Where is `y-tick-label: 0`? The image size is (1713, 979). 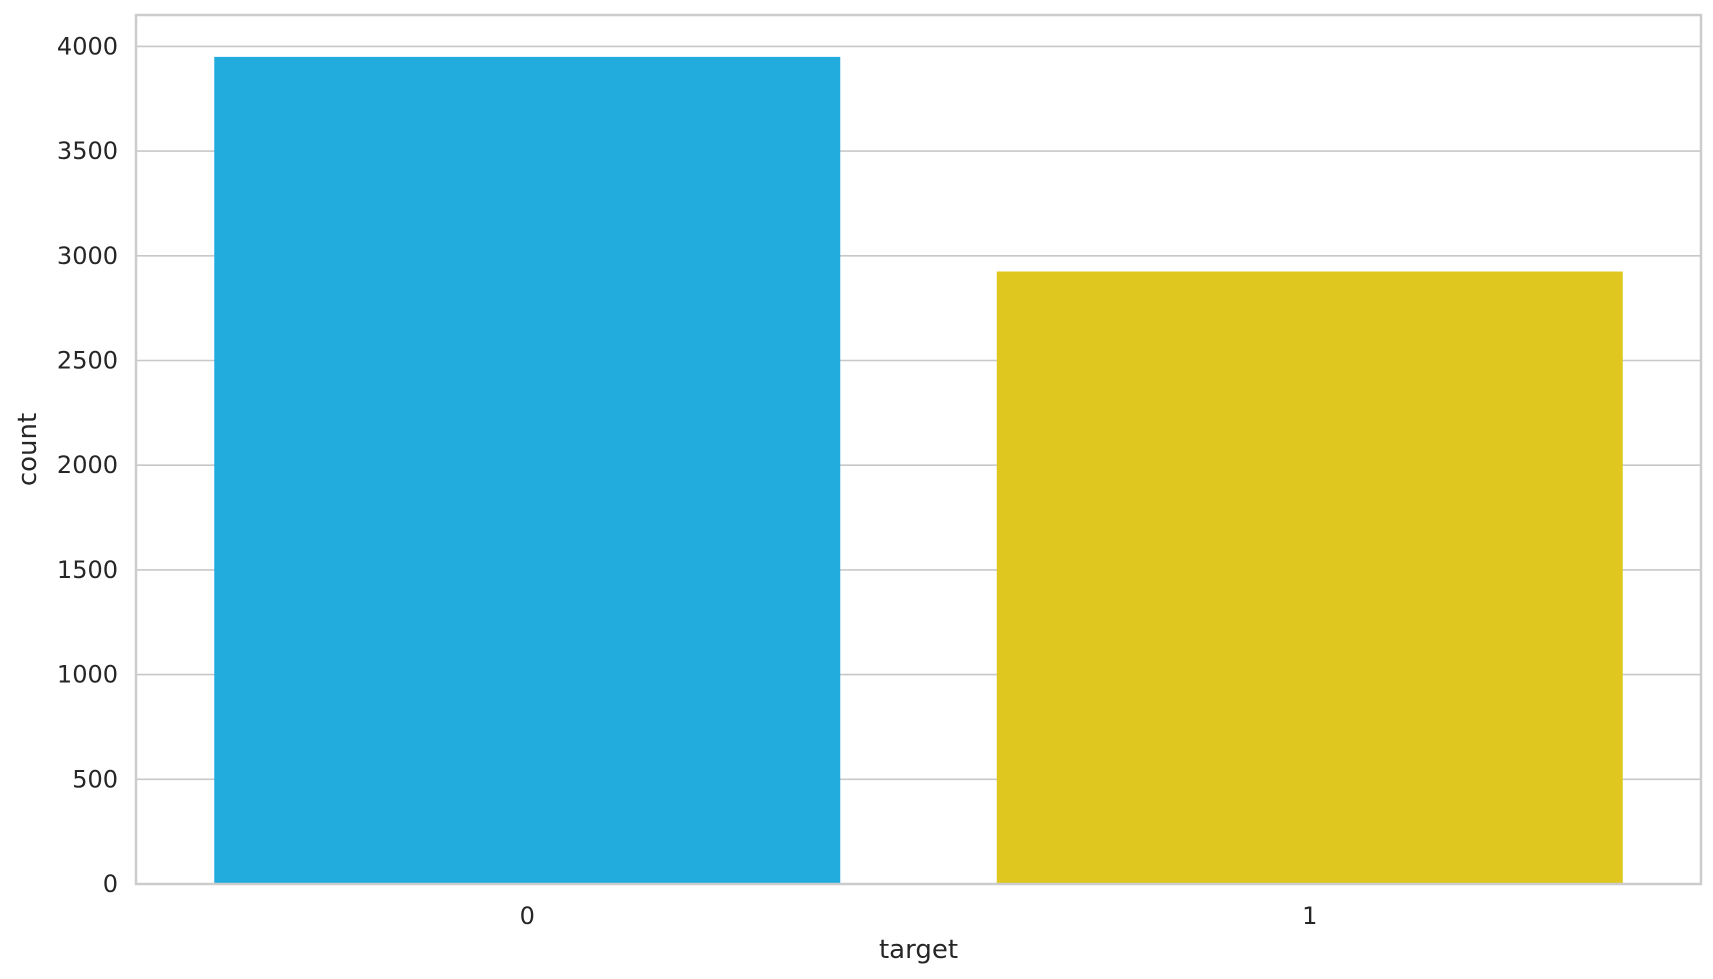
y-tick-label: 0 is located at coordinates (110, 884).